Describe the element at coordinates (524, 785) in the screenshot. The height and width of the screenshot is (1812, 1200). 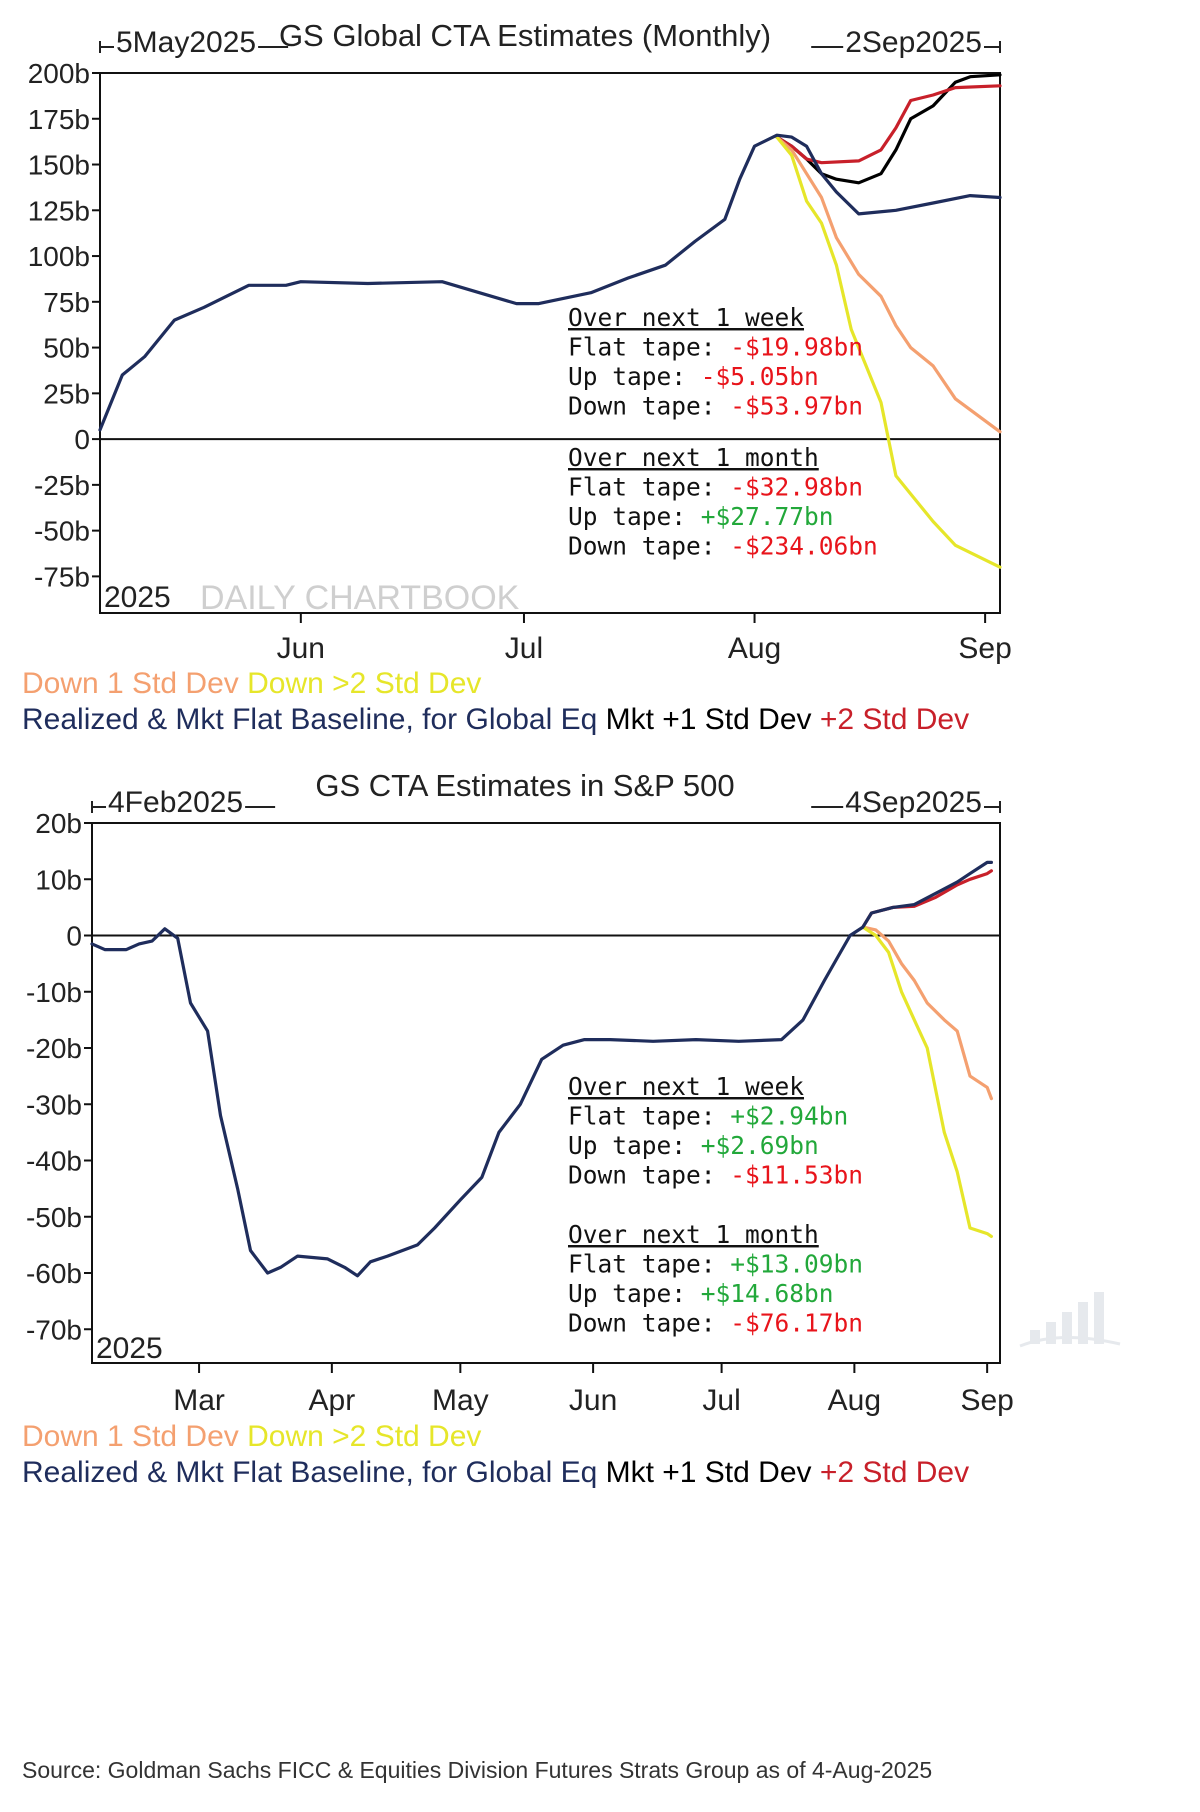
I see `chart-title: GS CTA Estimates in S&P 500` at that location.